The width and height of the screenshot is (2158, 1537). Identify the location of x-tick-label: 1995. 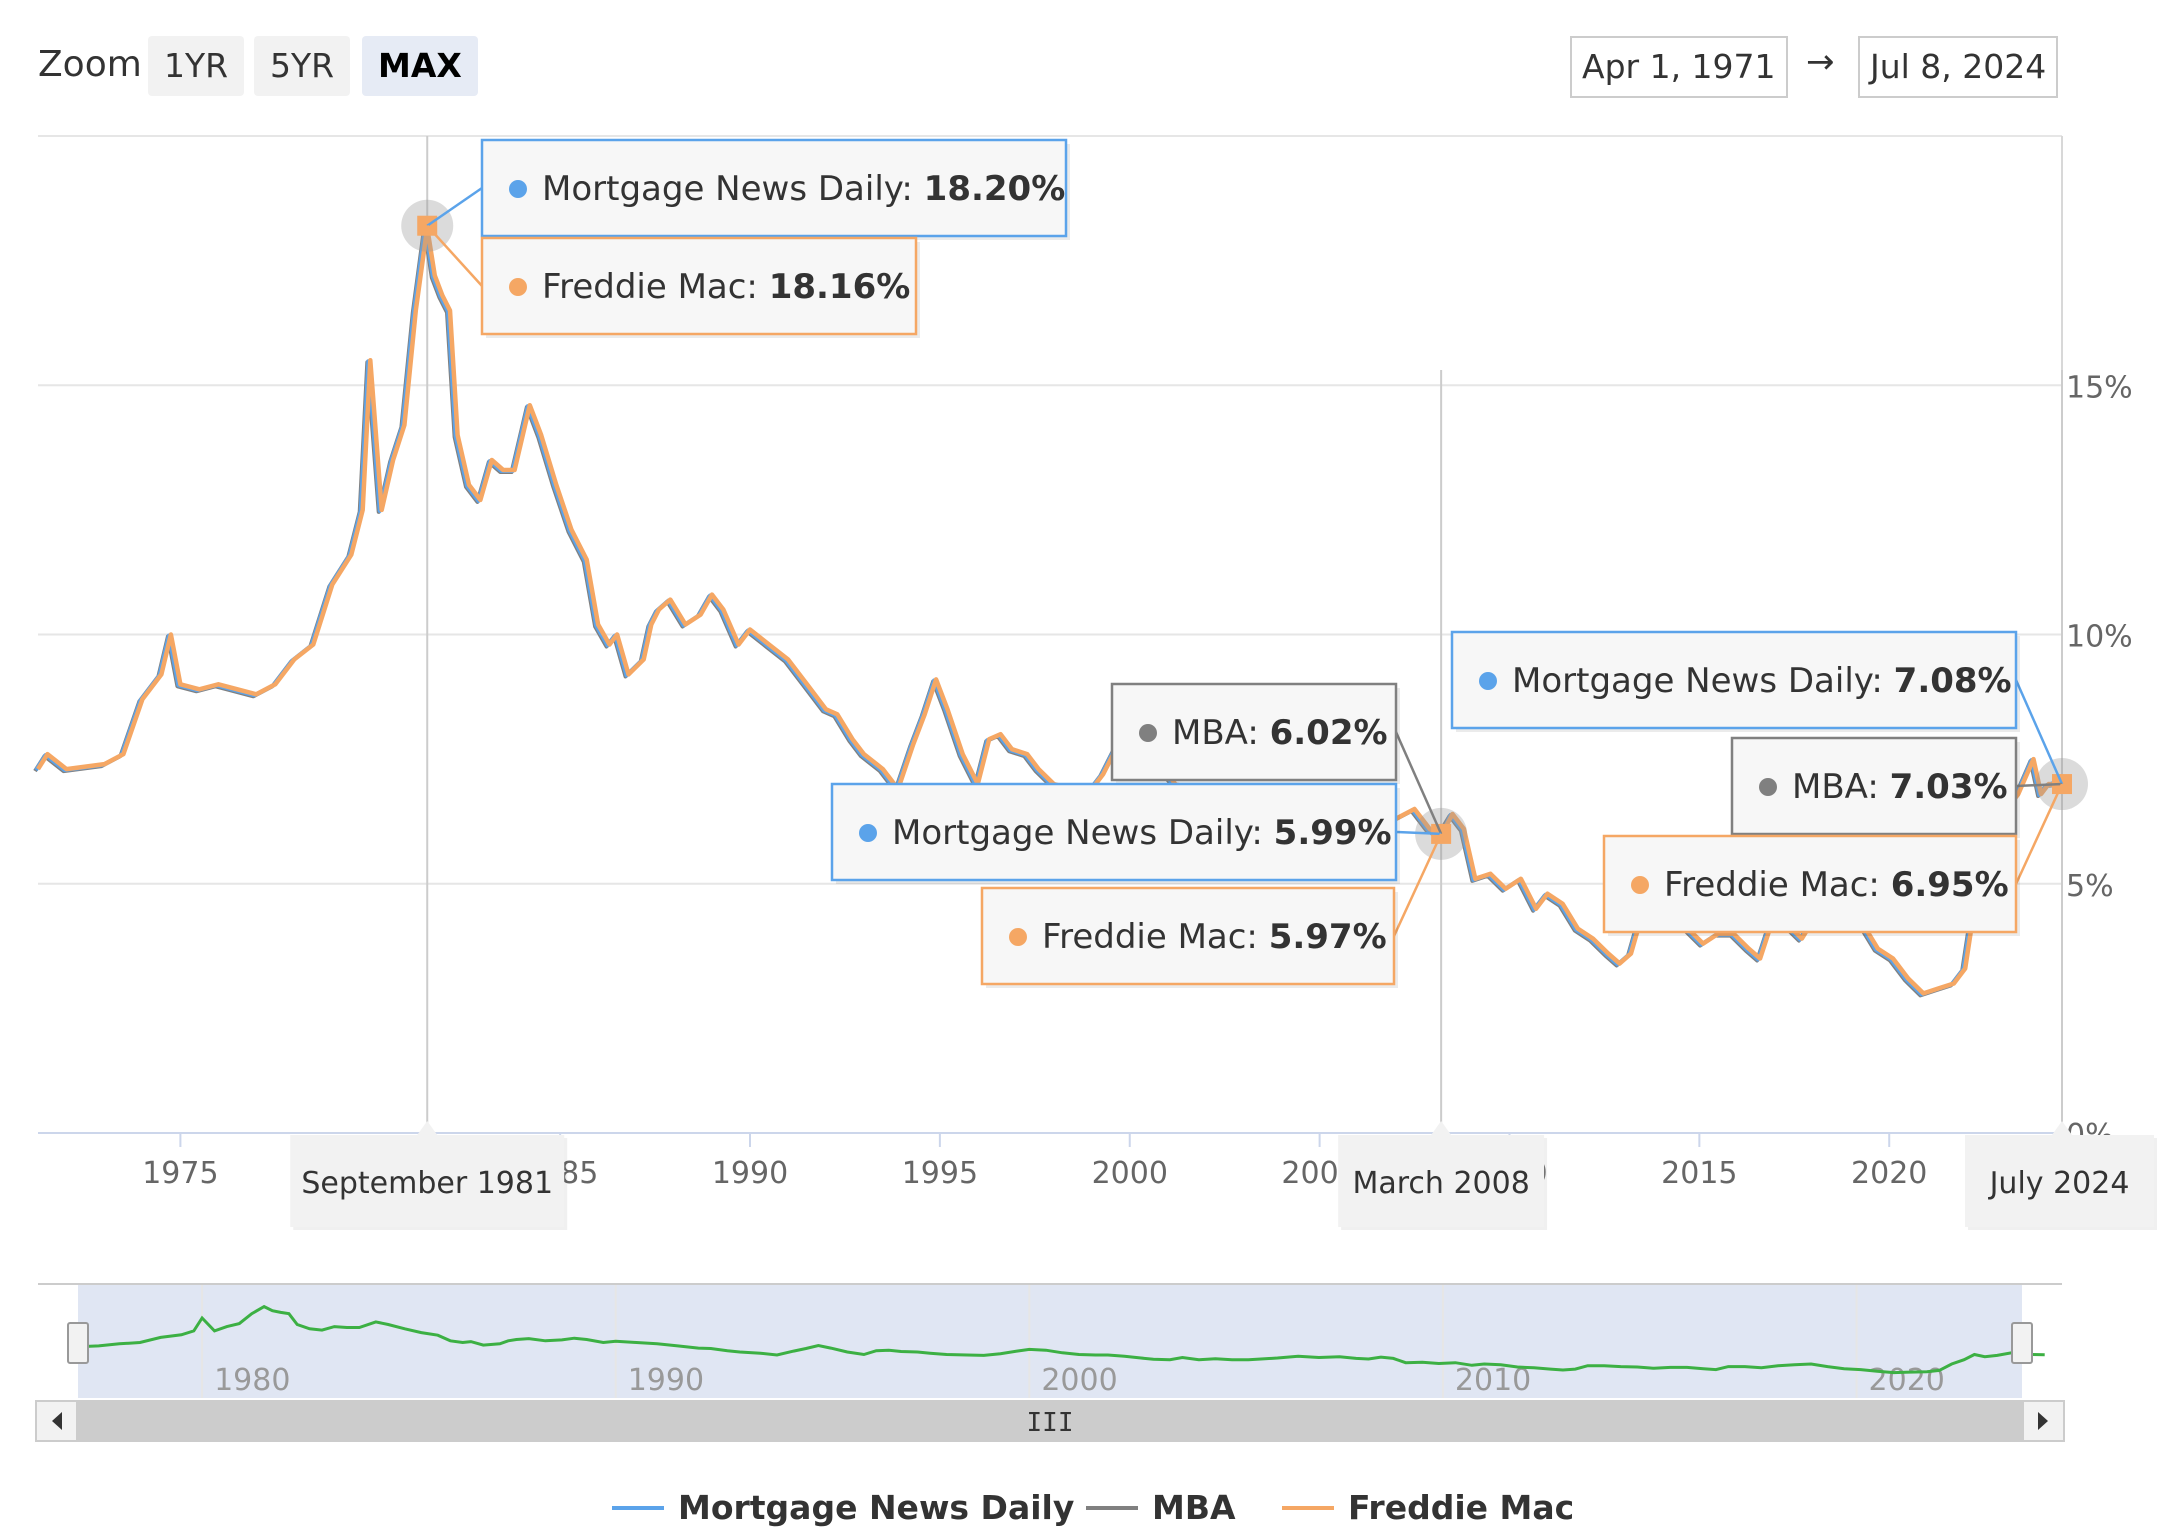
(940, 1173).